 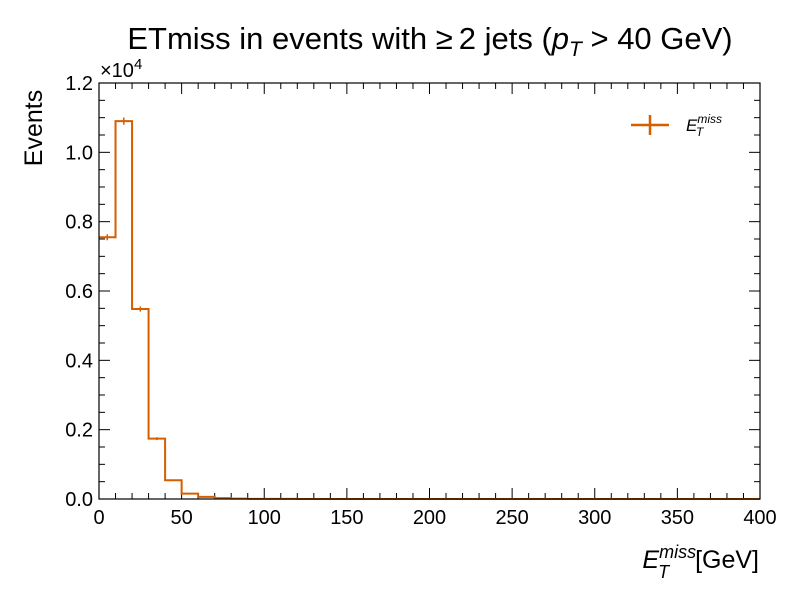 I want to click on x-axis-label: Emiss T [GeV], so click(x=700, y=562).